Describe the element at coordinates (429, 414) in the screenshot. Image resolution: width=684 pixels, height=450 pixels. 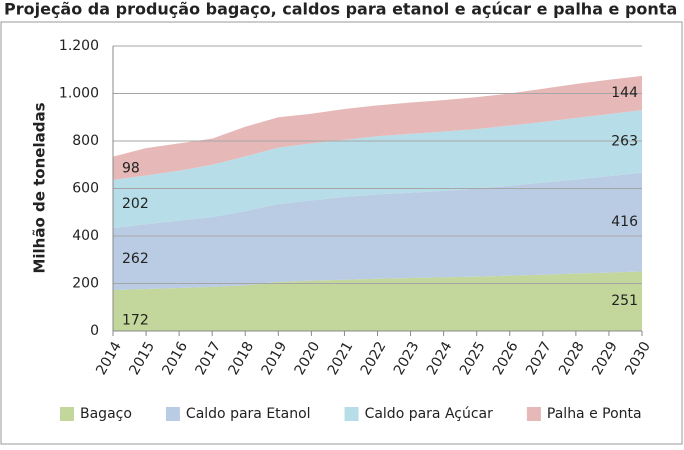
I see `legend-label: Caldo para Açúcar` at that location.